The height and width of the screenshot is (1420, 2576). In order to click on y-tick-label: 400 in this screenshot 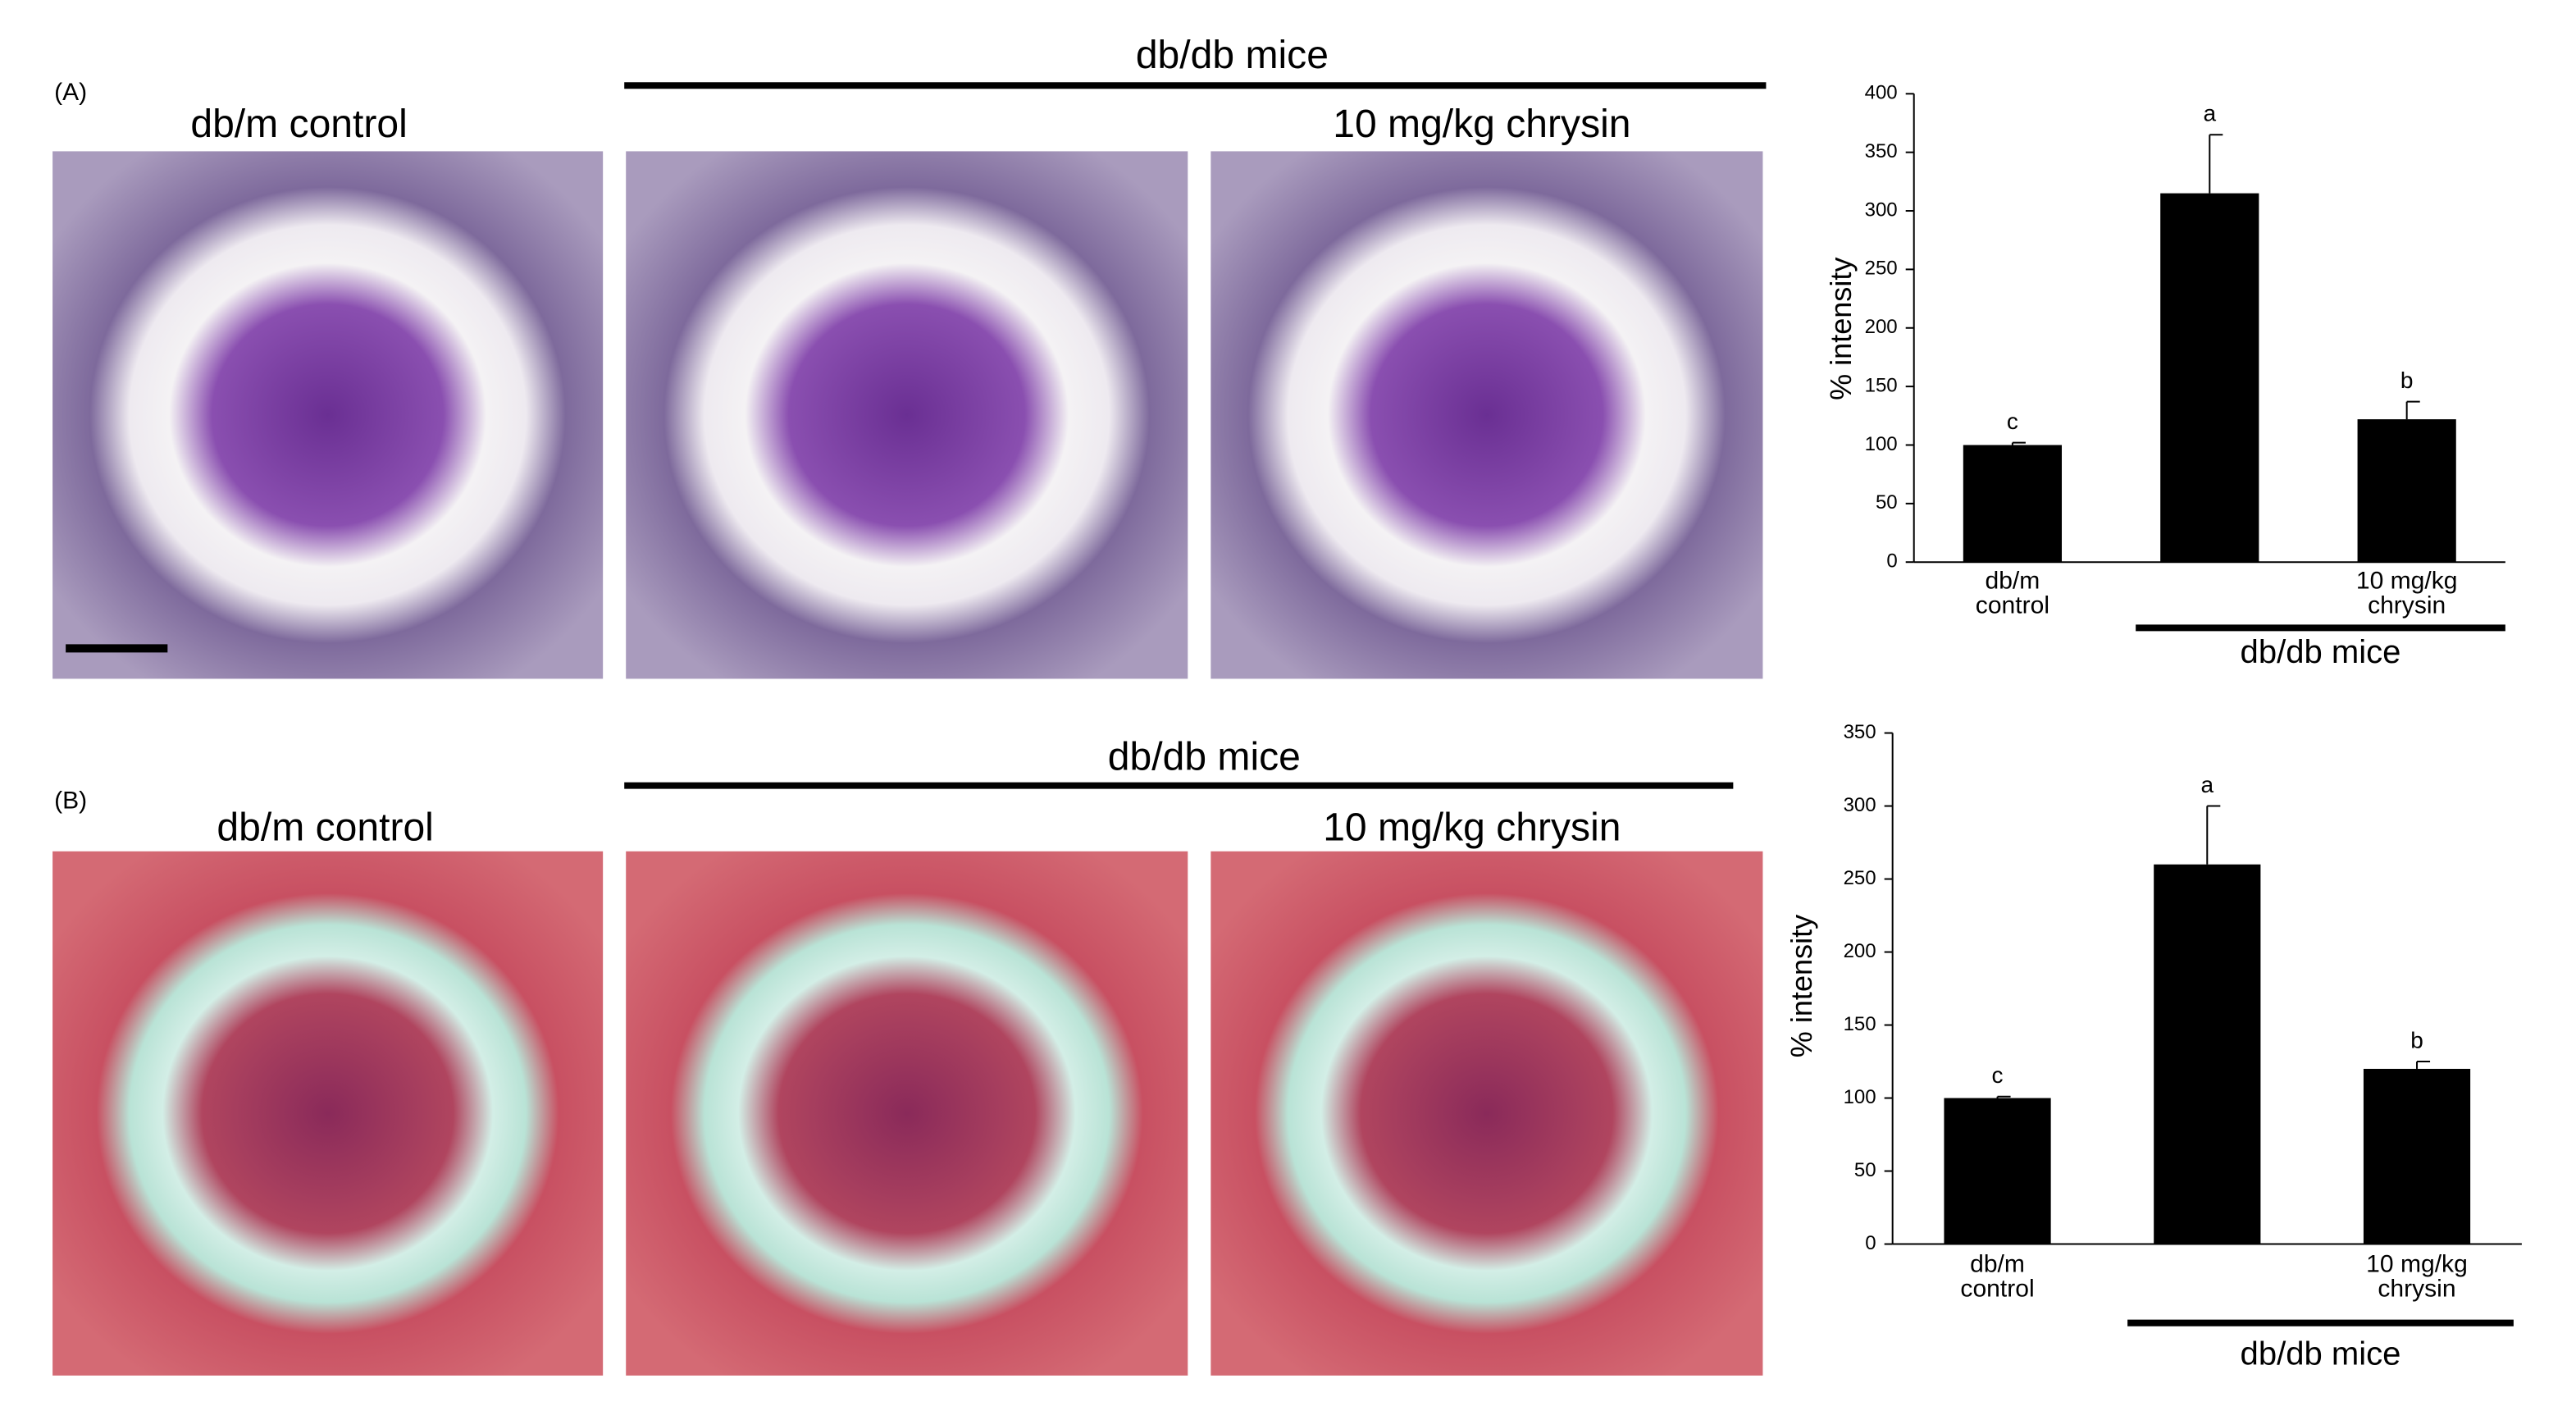, I will do `click(1881, 93)`.